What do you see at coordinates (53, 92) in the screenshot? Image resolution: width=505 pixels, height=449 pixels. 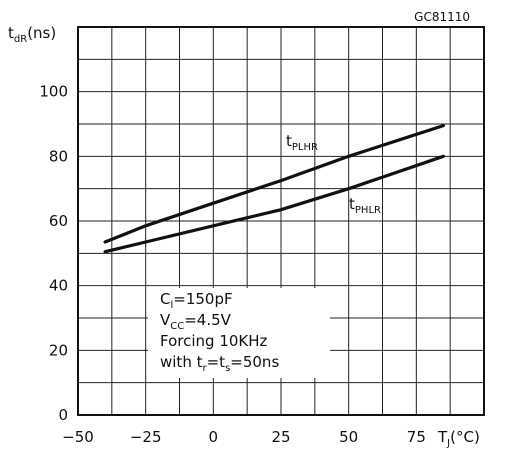 I see `y-tick-label: 100` at bounding box center [53, 92].